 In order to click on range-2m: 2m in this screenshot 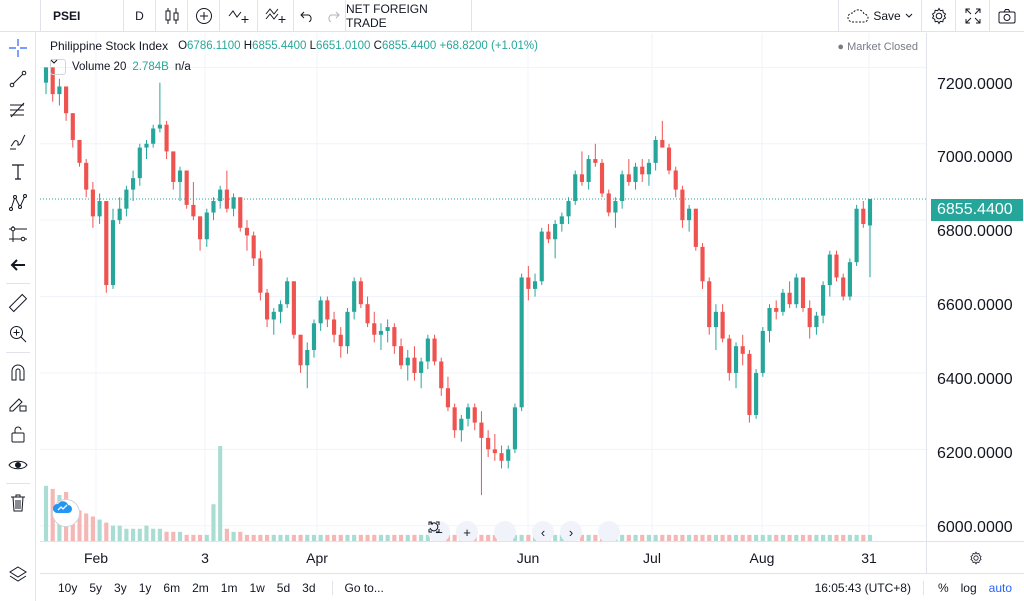, I will do `click(200, 587)`.